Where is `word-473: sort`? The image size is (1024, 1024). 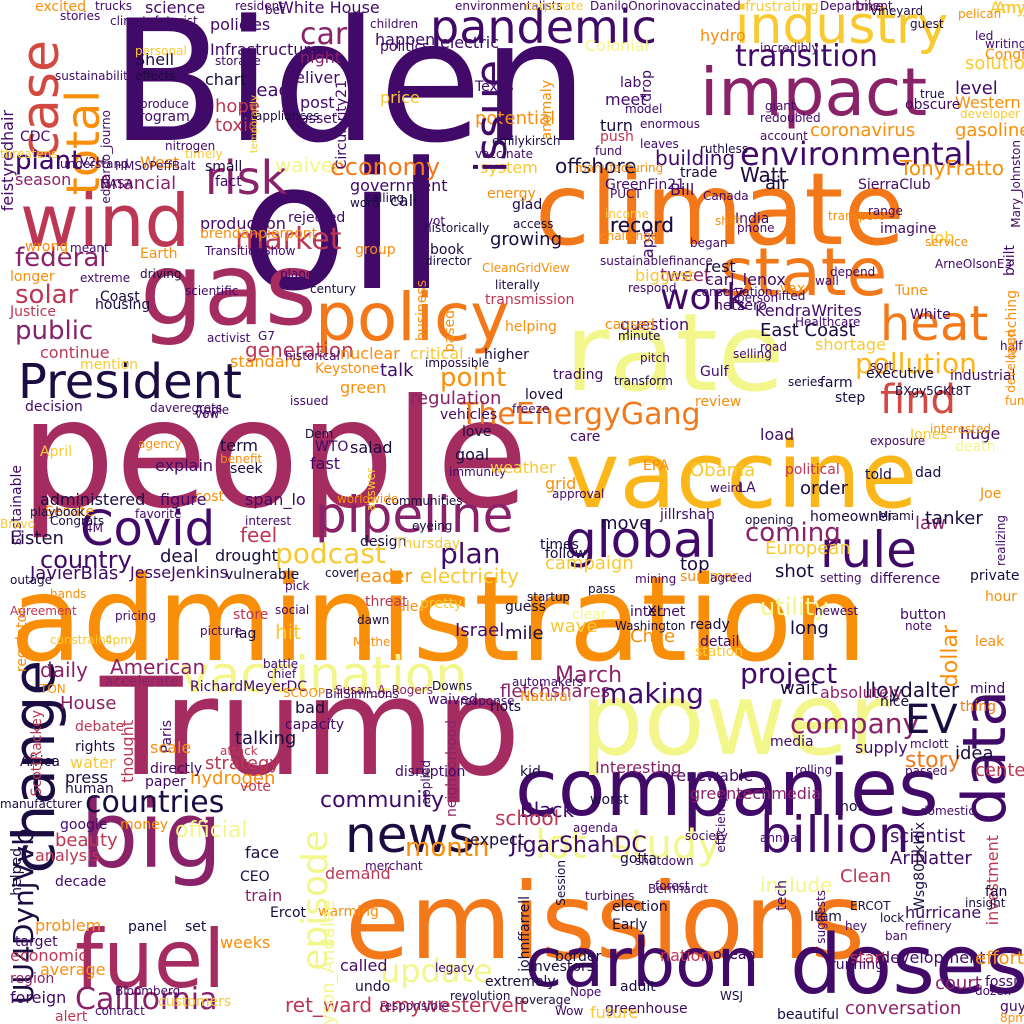
word-473: sort is located at coordinates (882, 366).